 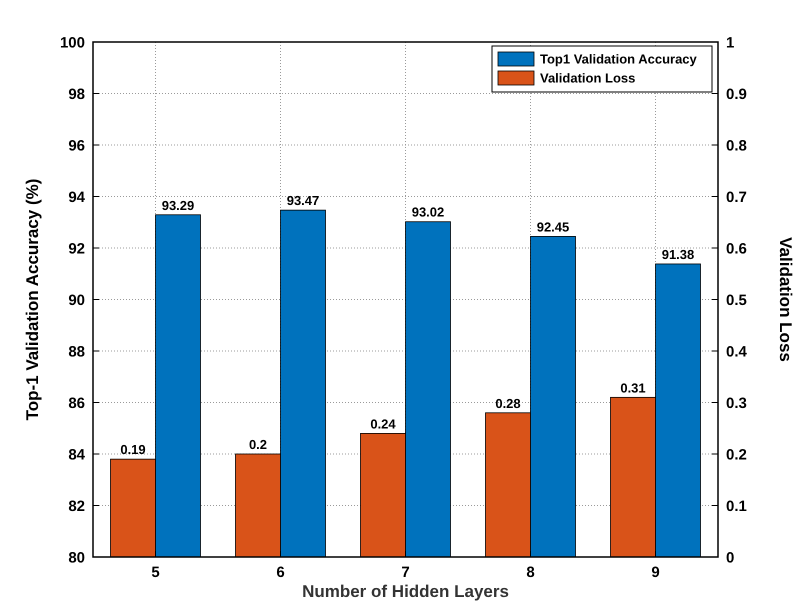 I want to click on x-tick-label: 7, so click(x=405, y=572).